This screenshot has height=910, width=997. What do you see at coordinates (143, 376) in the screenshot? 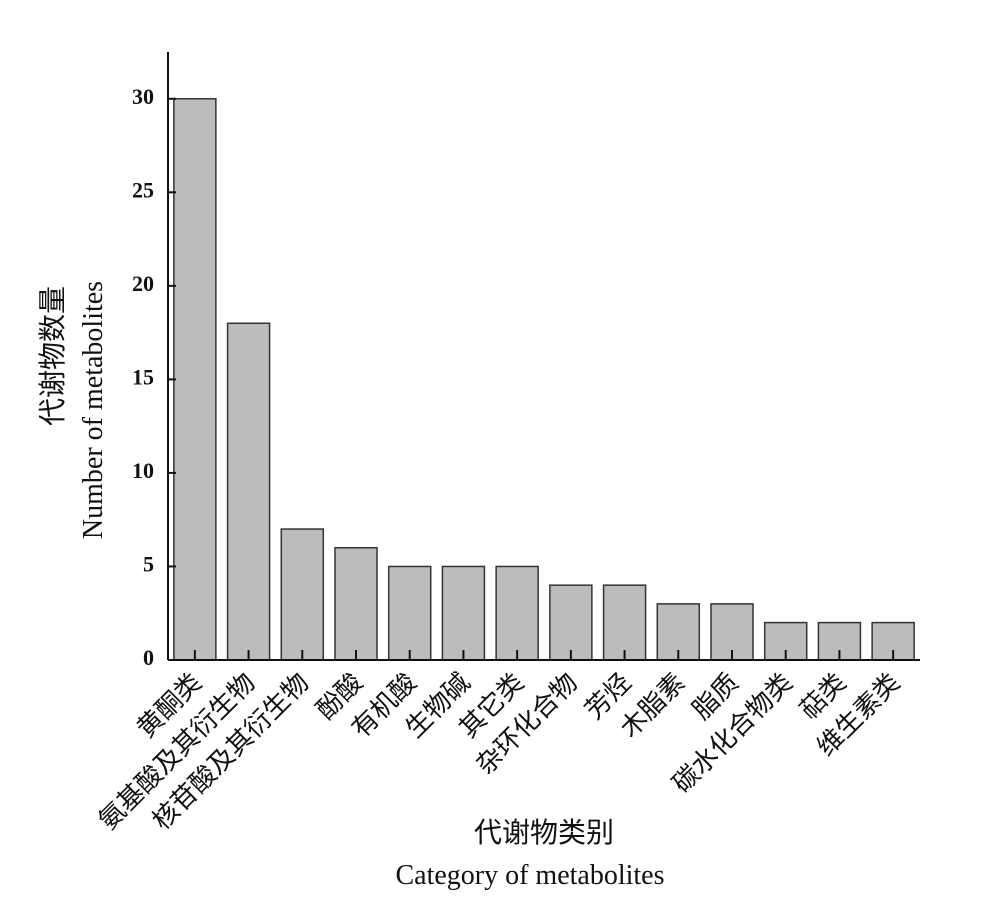
I see `y-tick-label: 15` at bounding box center [143, 376].